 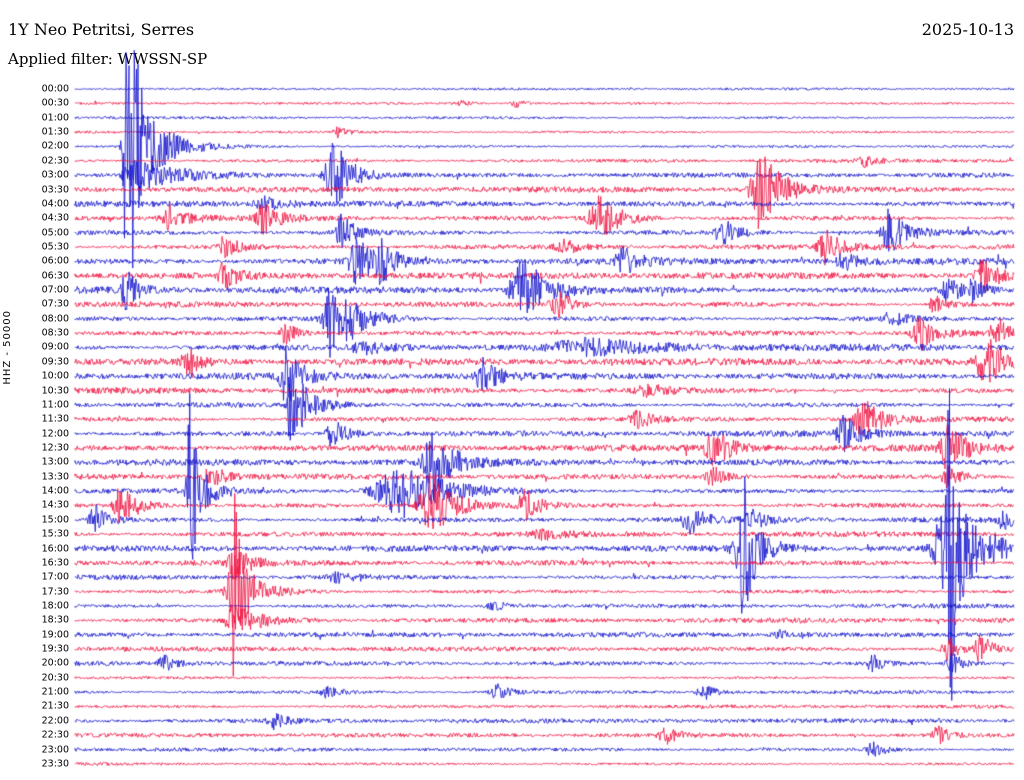 What do you see at coordinates (55, 419) in the screenshot?
I see `time-label: 11:30` at bounding box center [55, 419].